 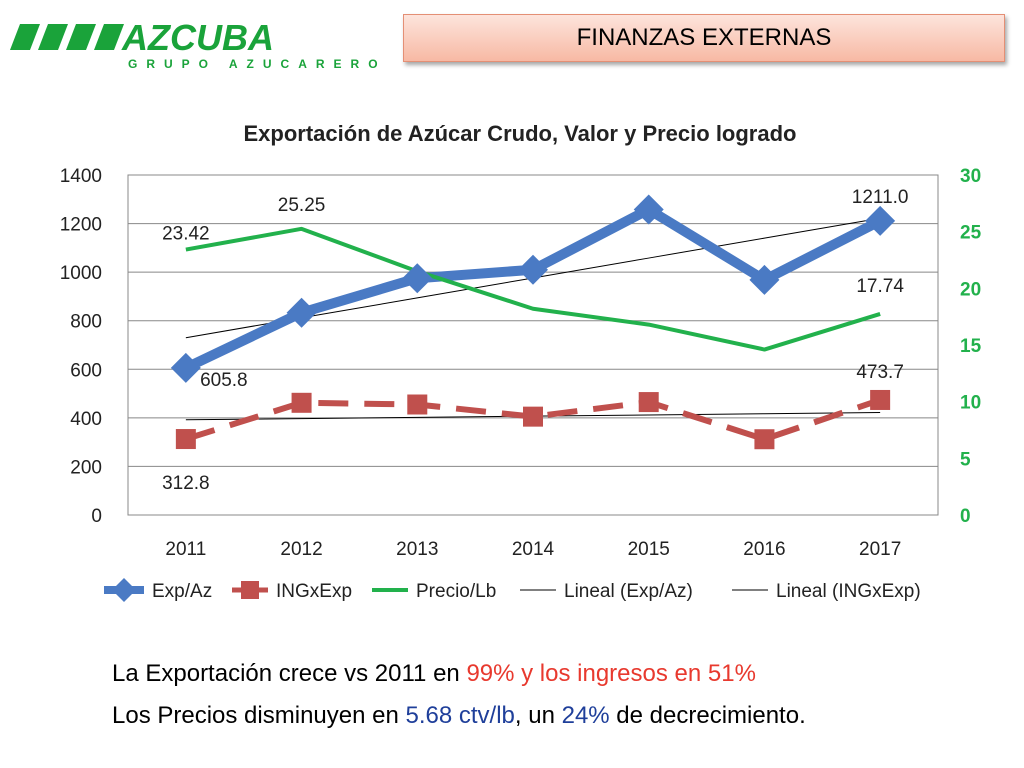 I want to click on section-title-box: FINANZAS EXTERNAS, so click(x=704, y=38).